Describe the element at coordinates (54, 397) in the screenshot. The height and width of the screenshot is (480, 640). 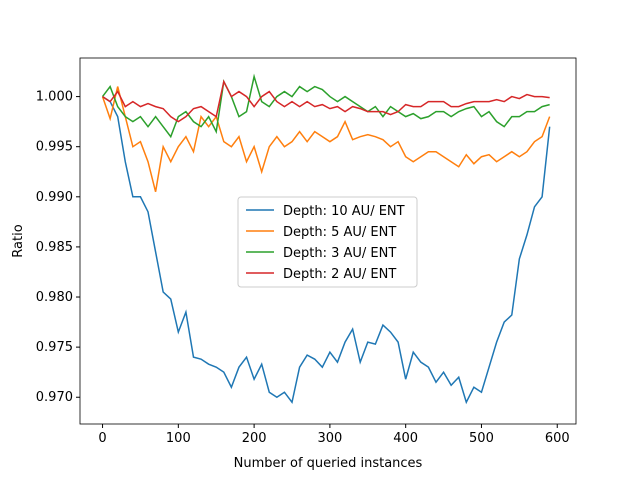
I see `y-tick-label: 0.970` at that location.